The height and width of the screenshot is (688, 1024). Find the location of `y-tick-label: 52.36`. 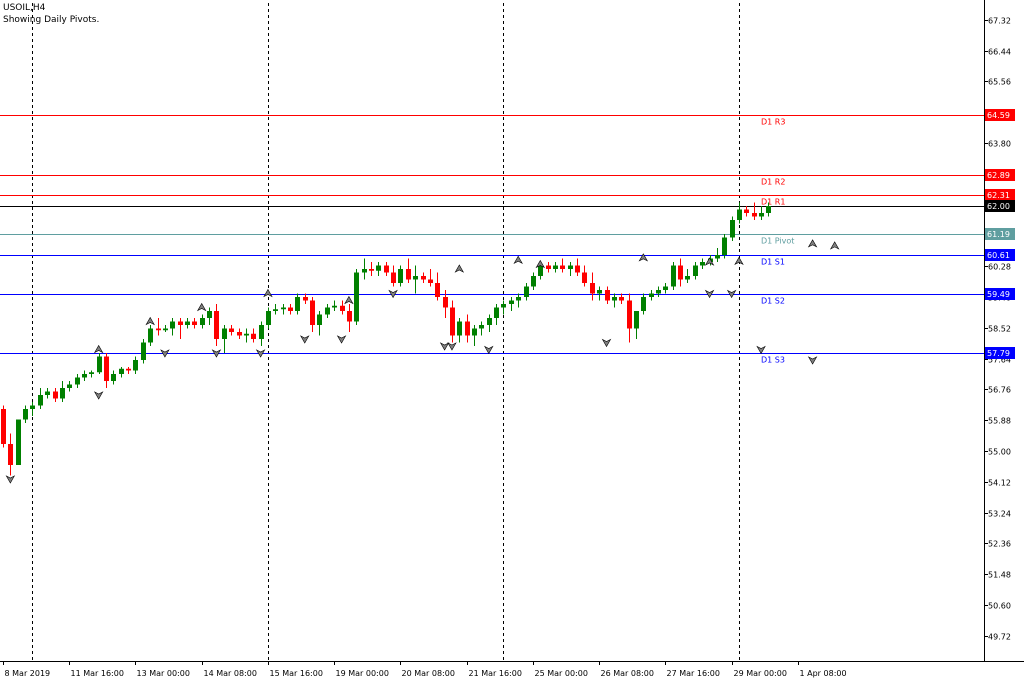

y-tick-label: 52.36 is located at coordinates (999, 544).